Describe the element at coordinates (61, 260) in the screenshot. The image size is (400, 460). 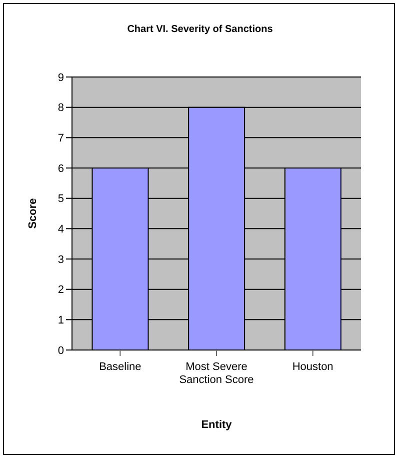
I see `y-tick-label: 3` at that location.